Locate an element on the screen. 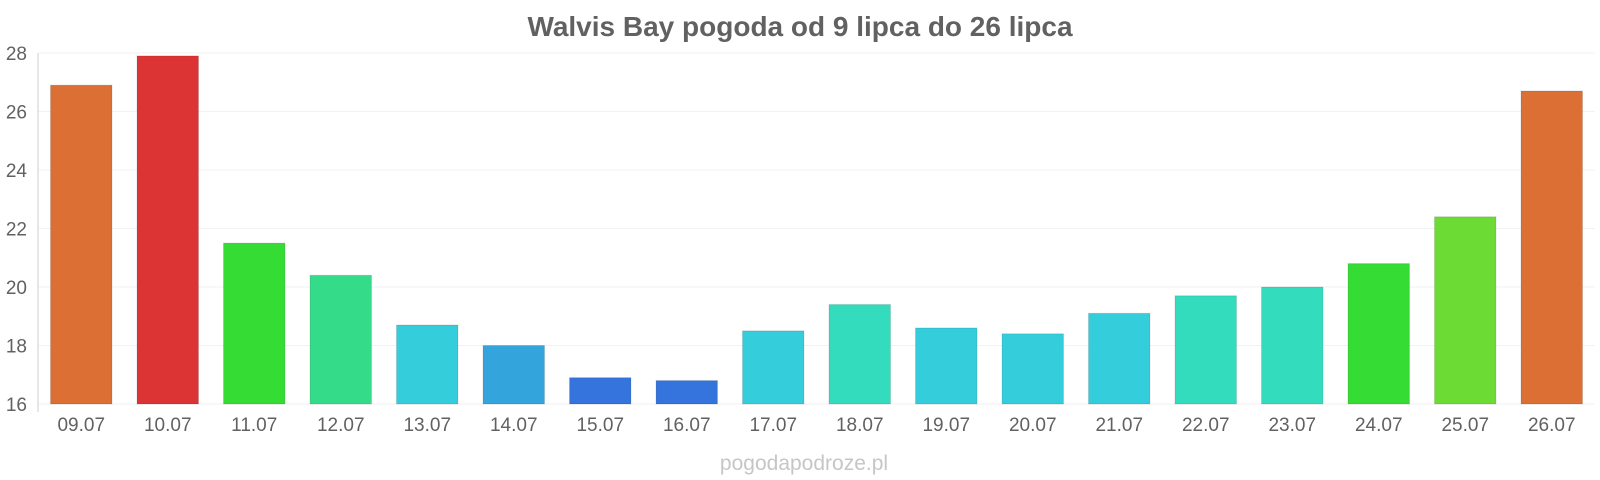 This screenshot has height=480, width=1600. x-tick-label: 17.07 is located at coordinates (773, 425).